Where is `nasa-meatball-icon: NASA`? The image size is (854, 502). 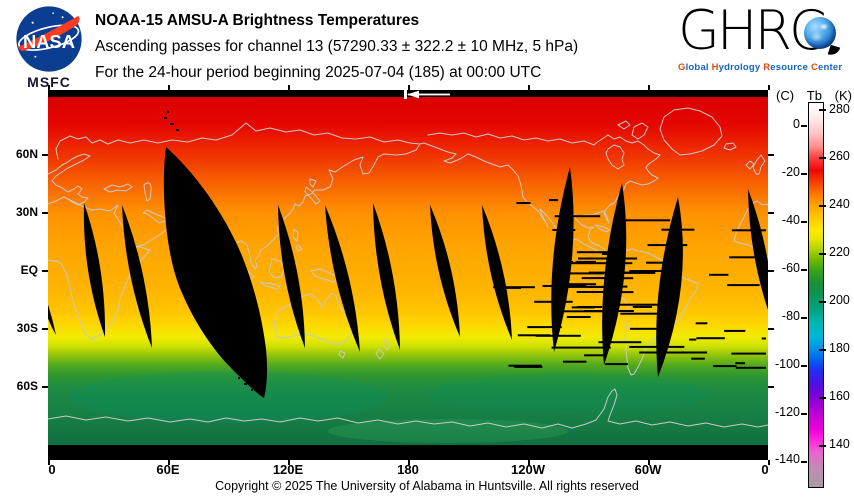 nasa-meatball-icon: NASA is located at coordinates (49, 39).